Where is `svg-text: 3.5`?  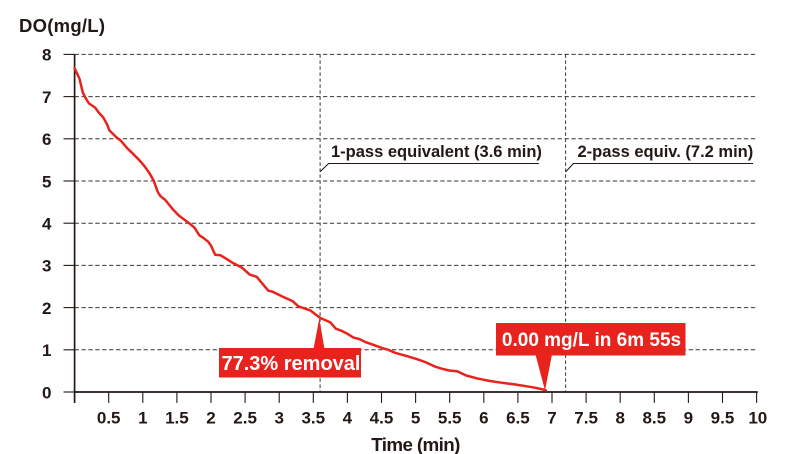
svg-text: 3.5 is located at coordinates (313, 418).